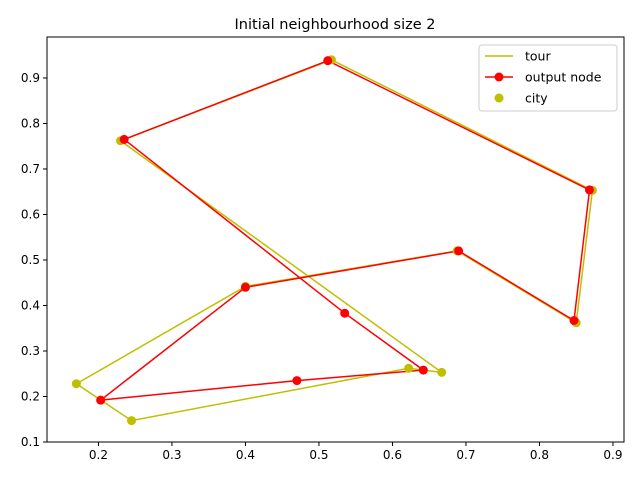  What do you see at coordinates (536, 98) in the screenshot?
I see `legend-city-label: city` at bounding box center [536, 98].